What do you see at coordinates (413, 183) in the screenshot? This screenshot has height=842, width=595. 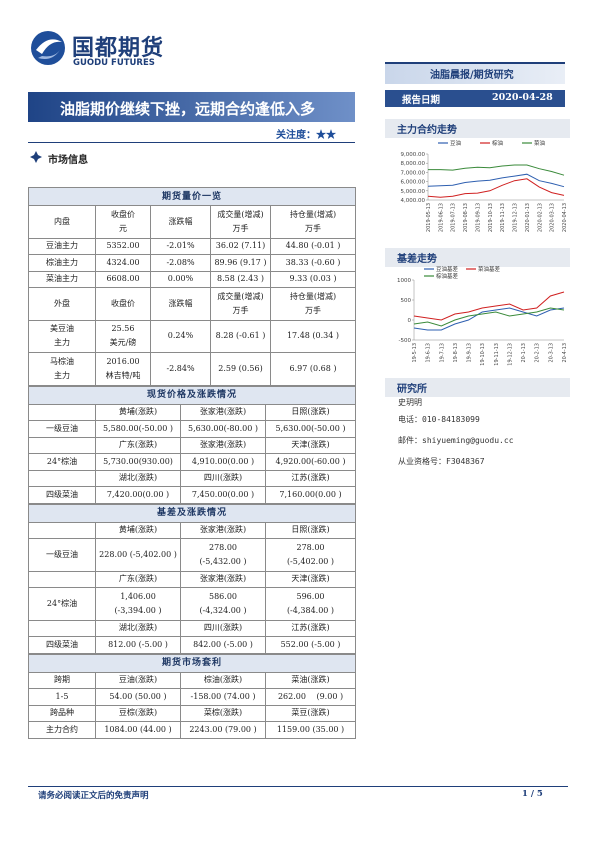 I see `y-tick-label: 6,000.00` at bounding box center [413, 183].